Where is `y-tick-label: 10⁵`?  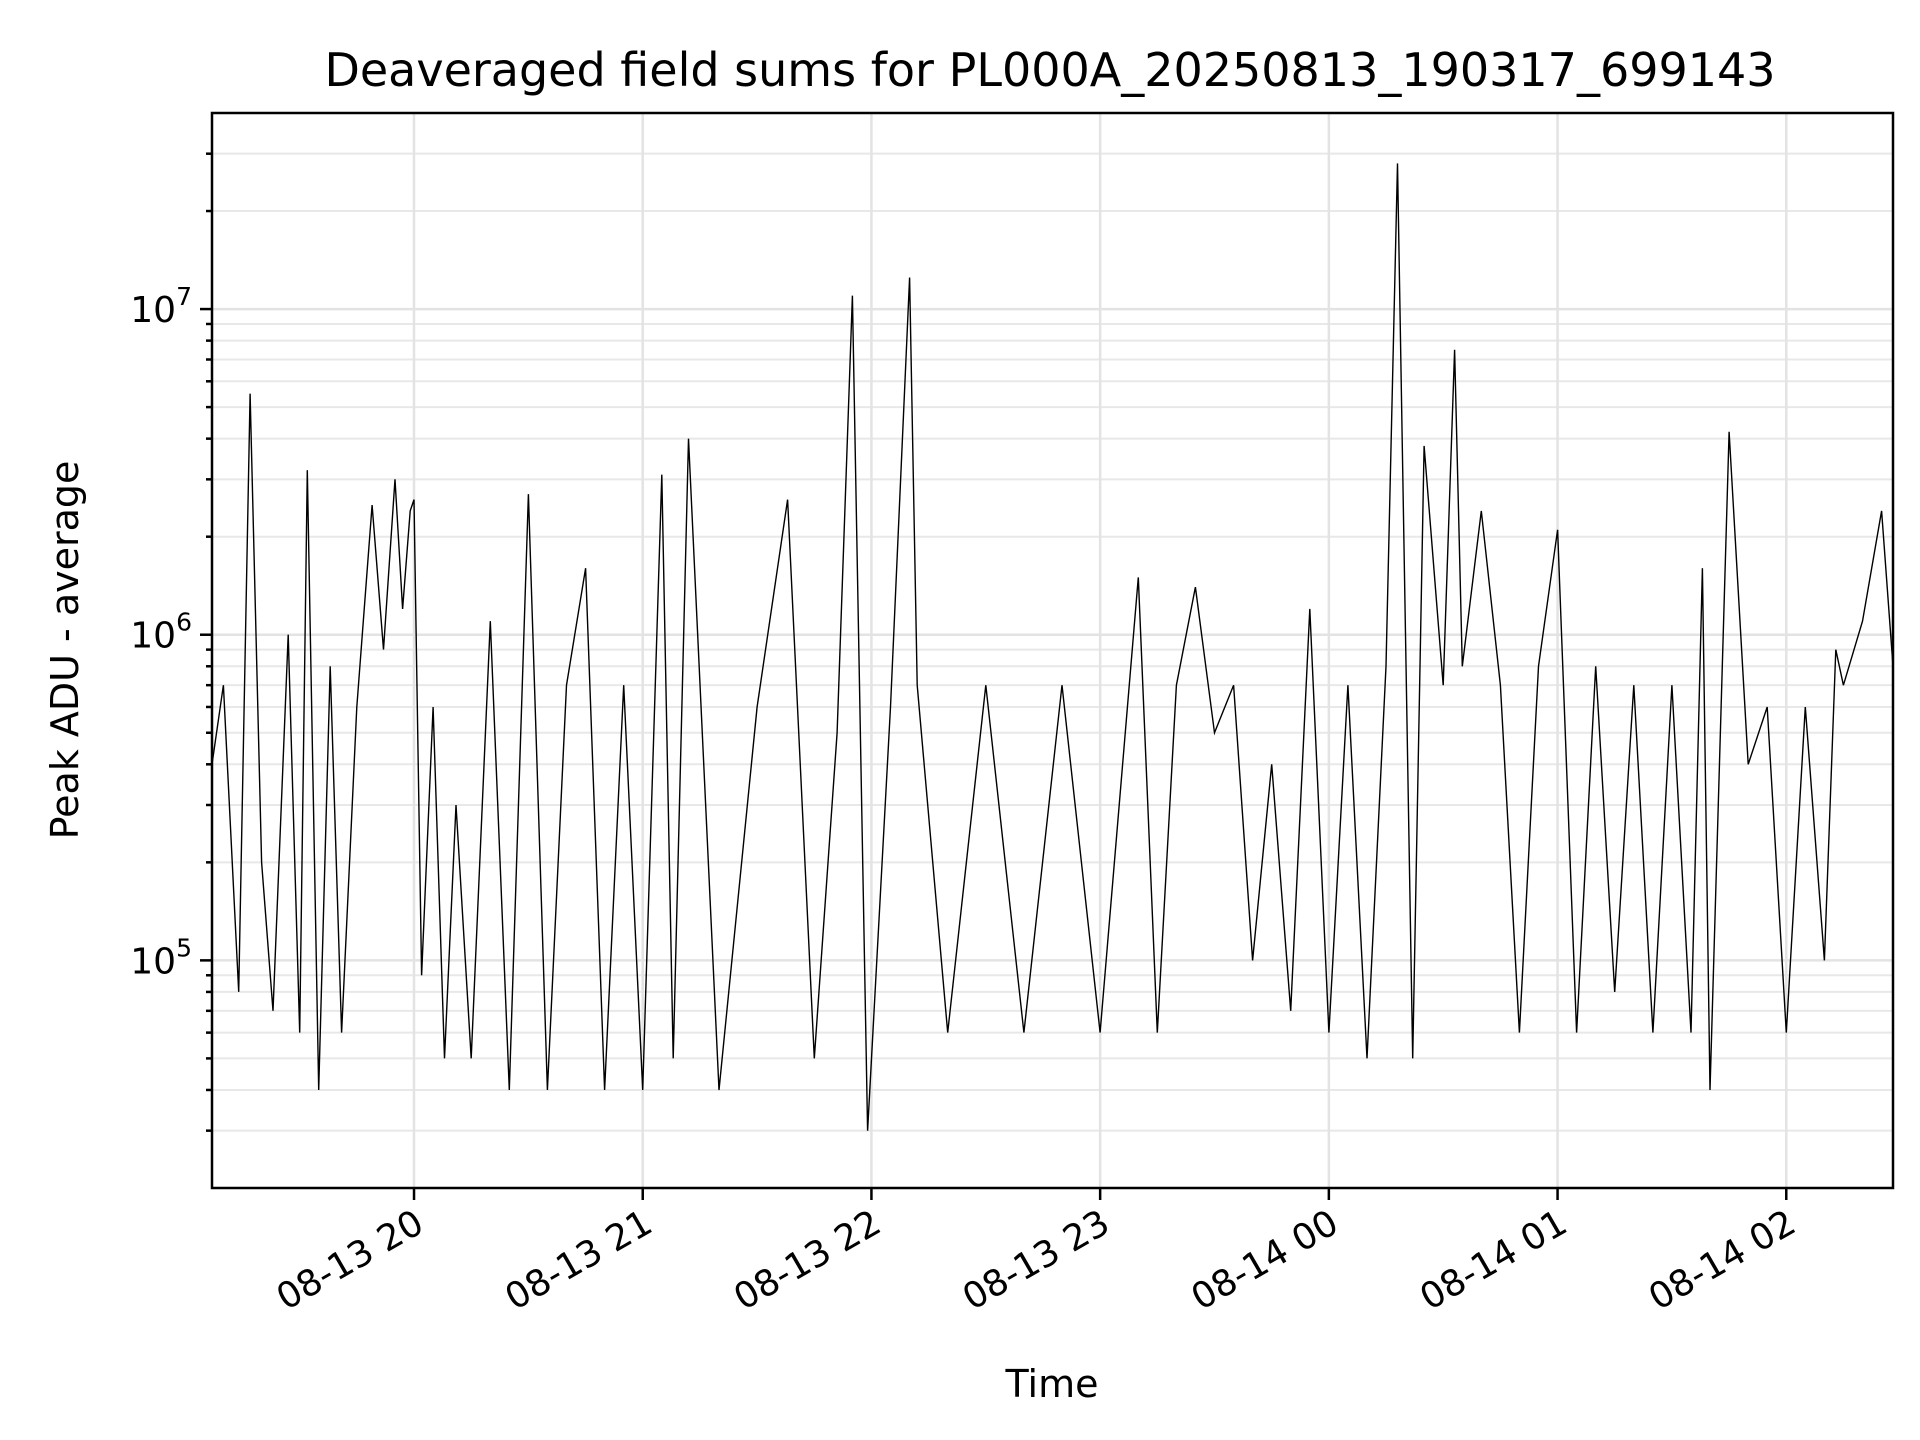 y-tick-label: 10⁵ is located at coordinates (161, 957).